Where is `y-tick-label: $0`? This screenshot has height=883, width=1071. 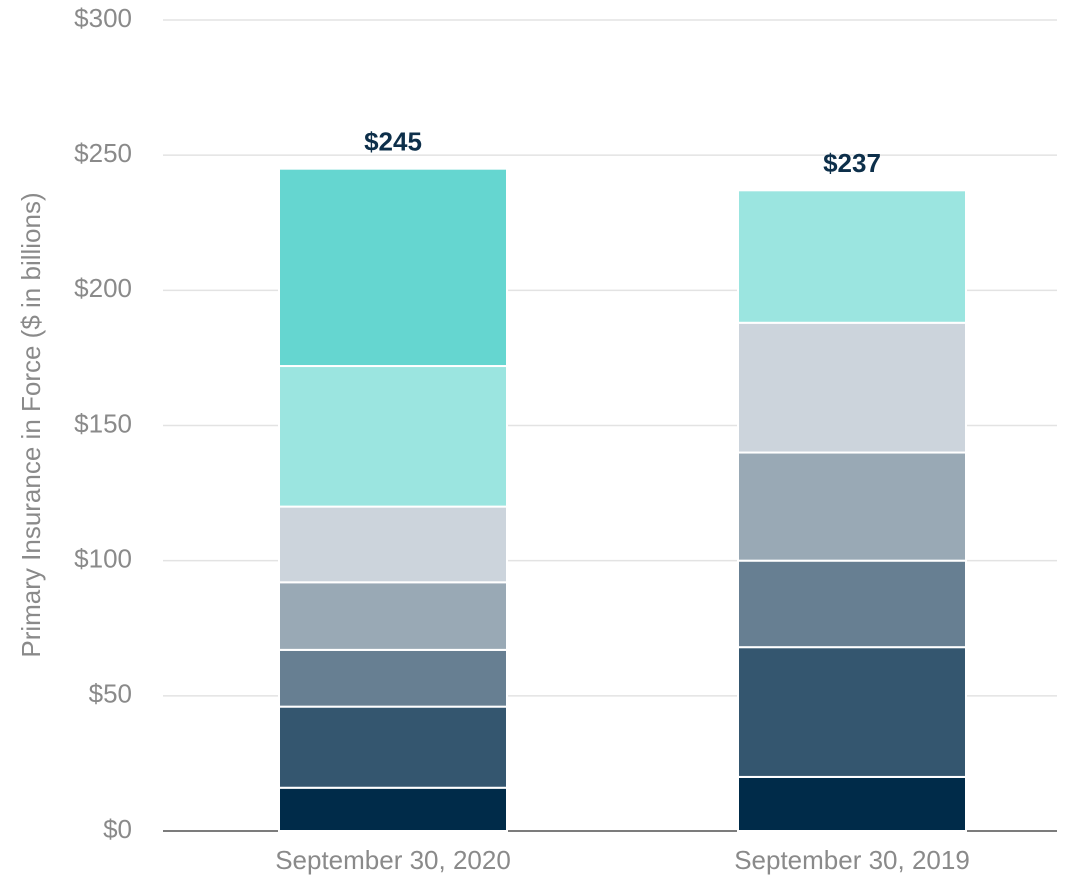
y-tick-label: $0 is located at coordinates (117, 829).